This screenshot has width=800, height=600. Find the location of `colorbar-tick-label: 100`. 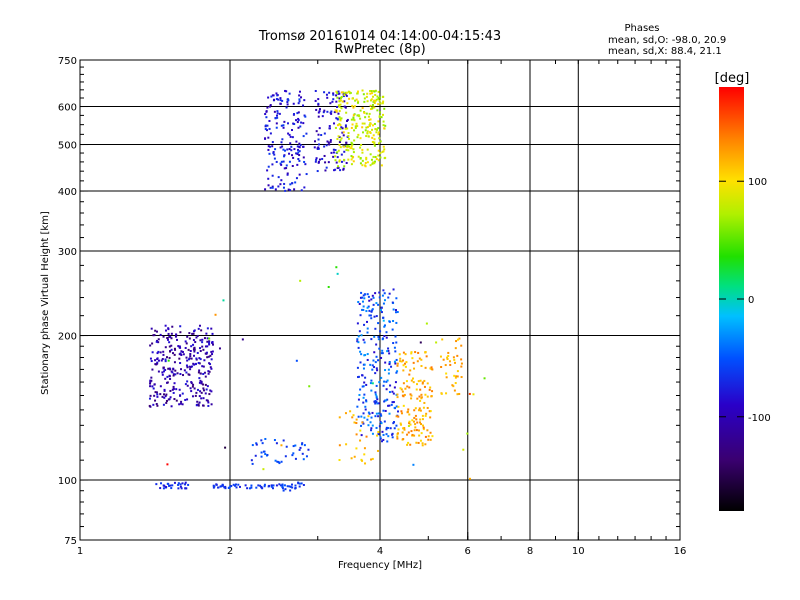

colorbar-tick-label: 100 is located at coordinates (757, 182).